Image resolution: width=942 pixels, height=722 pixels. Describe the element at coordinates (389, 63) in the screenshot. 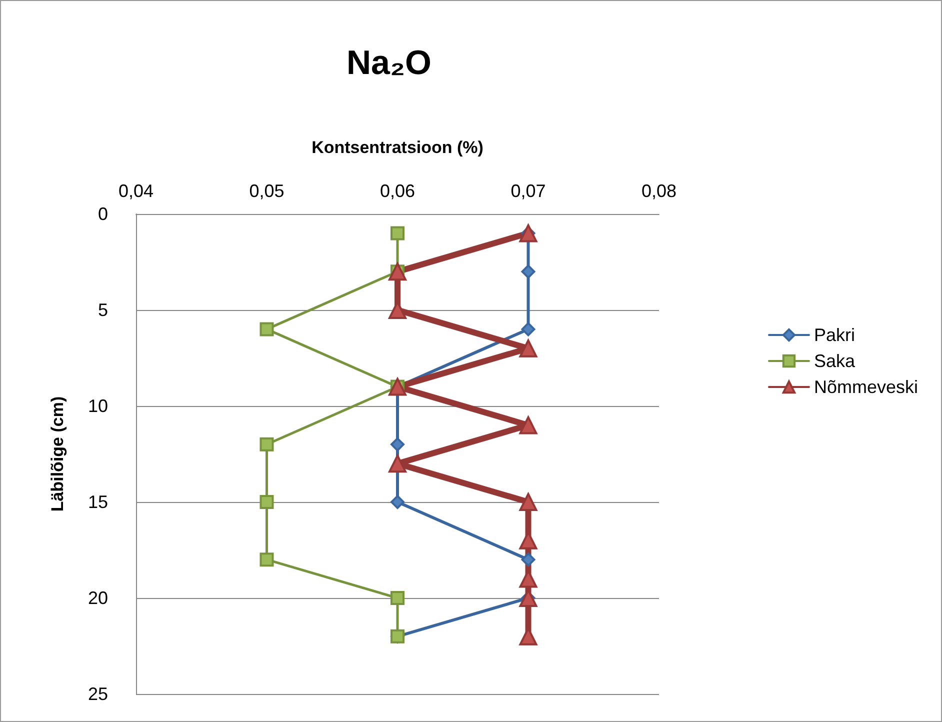

I see `chart-title: Na₂O` at that location.